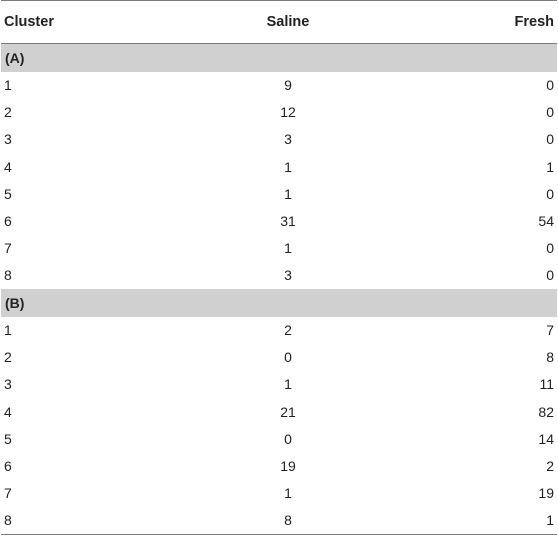 The width and height of the screenshot is (558, 542). What do you see at coordinates (15, 57) in the screenshot?
I see `section-label: (A)` at bounding box center [15, 57].